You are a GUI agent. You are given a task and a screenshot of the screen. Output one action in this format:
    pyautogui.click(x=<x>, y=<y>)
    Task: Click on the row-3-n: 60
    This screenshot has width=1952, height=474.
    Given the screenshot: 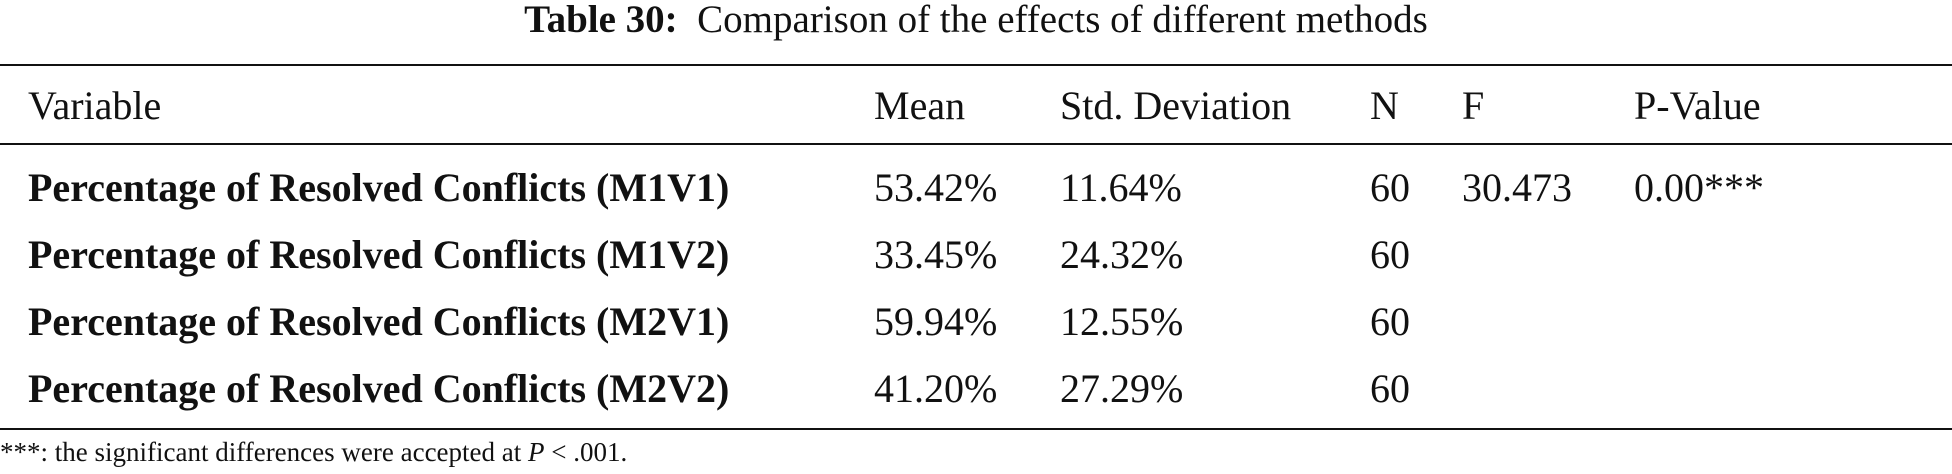 What is the action you would take?
    pyautogui.click(x=1390, y=321)
    